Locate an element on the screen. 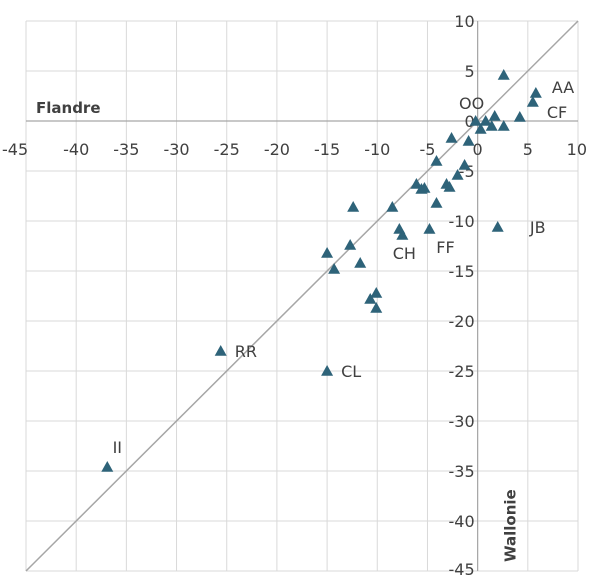 Image resolution: width=589 pixels, height=576 pixels. data-point-label: RR is located at coordinates (246, 351).